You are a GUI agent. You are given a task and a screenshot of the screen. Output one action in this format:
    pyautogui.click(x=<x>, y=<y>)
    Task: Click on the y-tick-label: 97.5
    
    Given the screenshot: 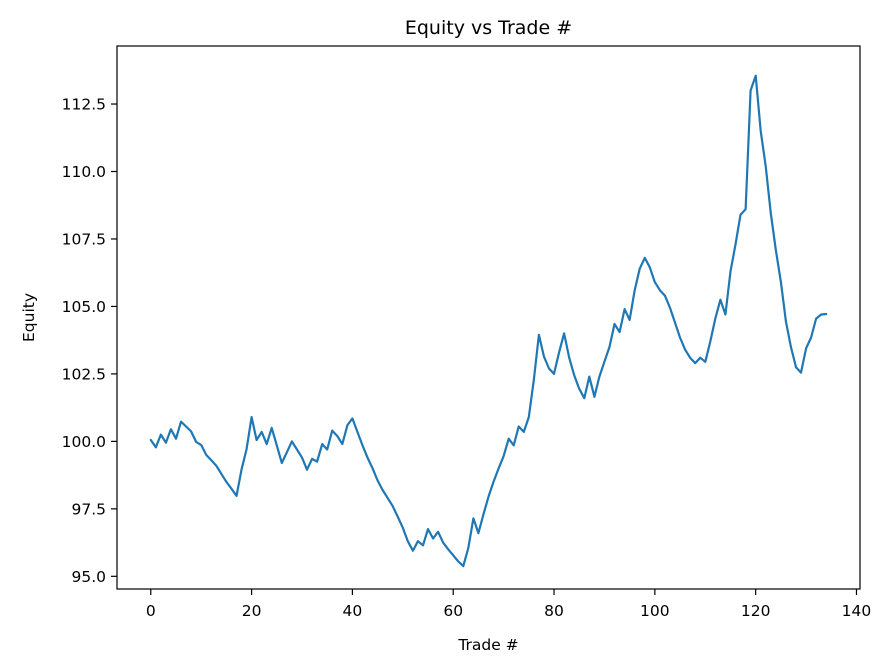 What is the action you would take?
    pyautogui.click(x=88, y=509)
    